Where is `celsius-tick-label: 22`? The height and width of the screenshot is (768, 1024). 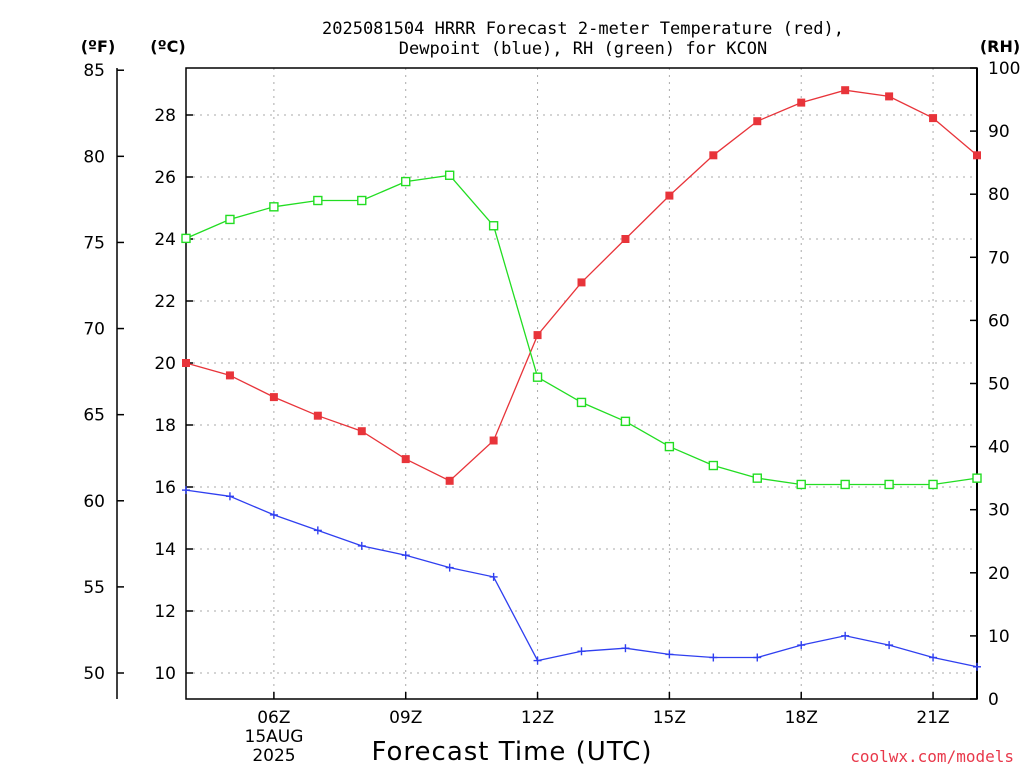 celsius-tick-label: 22 is located at coordinates (165, 302).